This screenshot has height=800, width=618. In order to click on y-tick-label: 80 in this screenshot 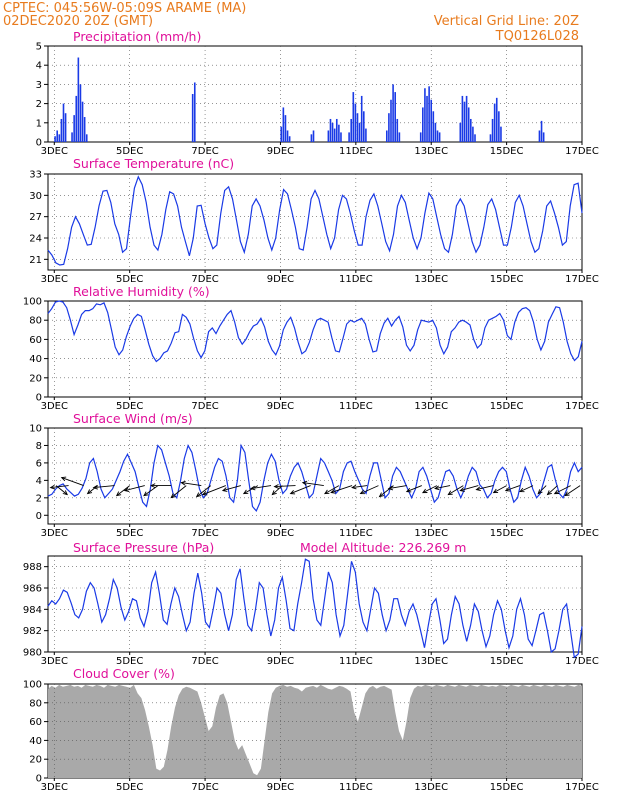, I will do `click(35, 321)`.